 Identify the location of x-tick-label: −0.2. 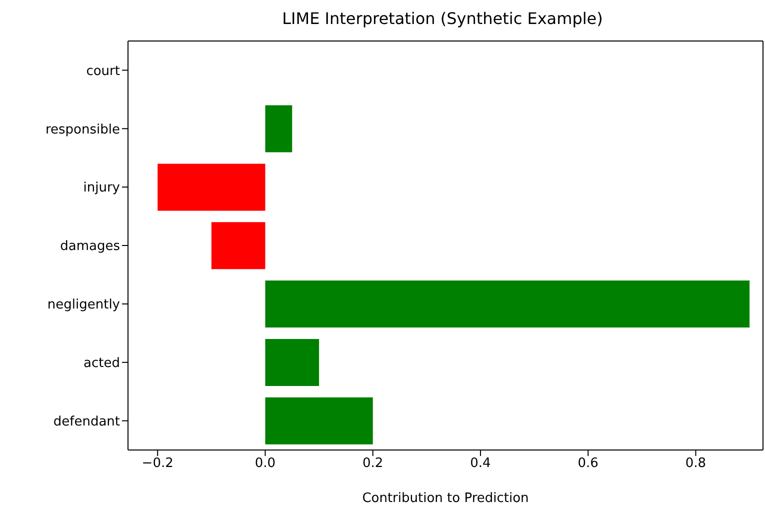
(158, 464).